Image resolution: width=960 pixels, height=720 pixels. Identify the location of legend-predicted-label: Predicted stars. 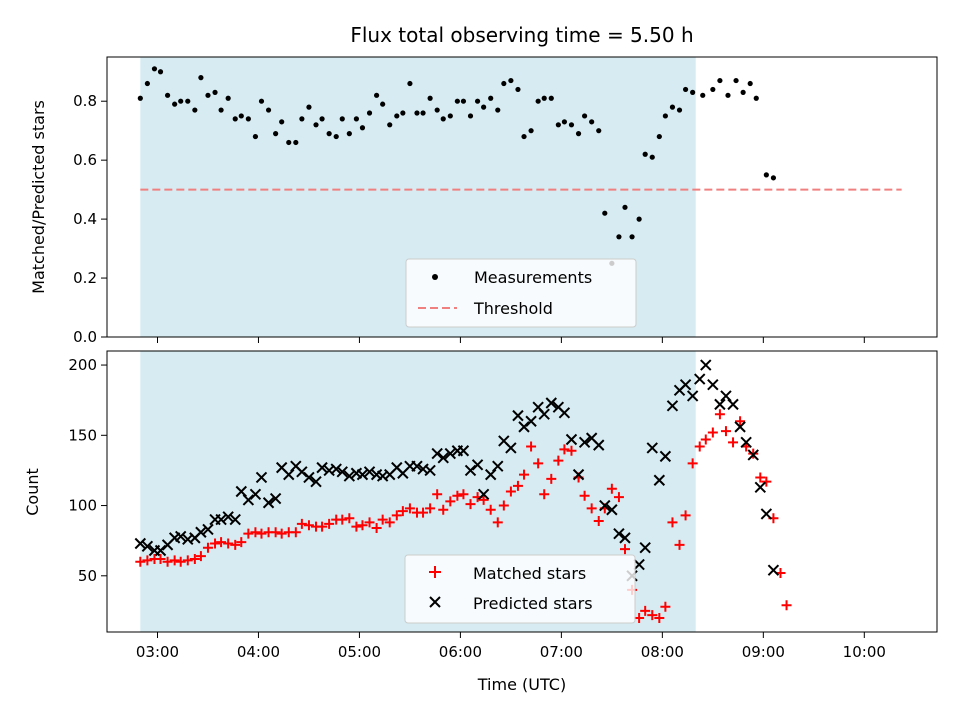
(533, 603).